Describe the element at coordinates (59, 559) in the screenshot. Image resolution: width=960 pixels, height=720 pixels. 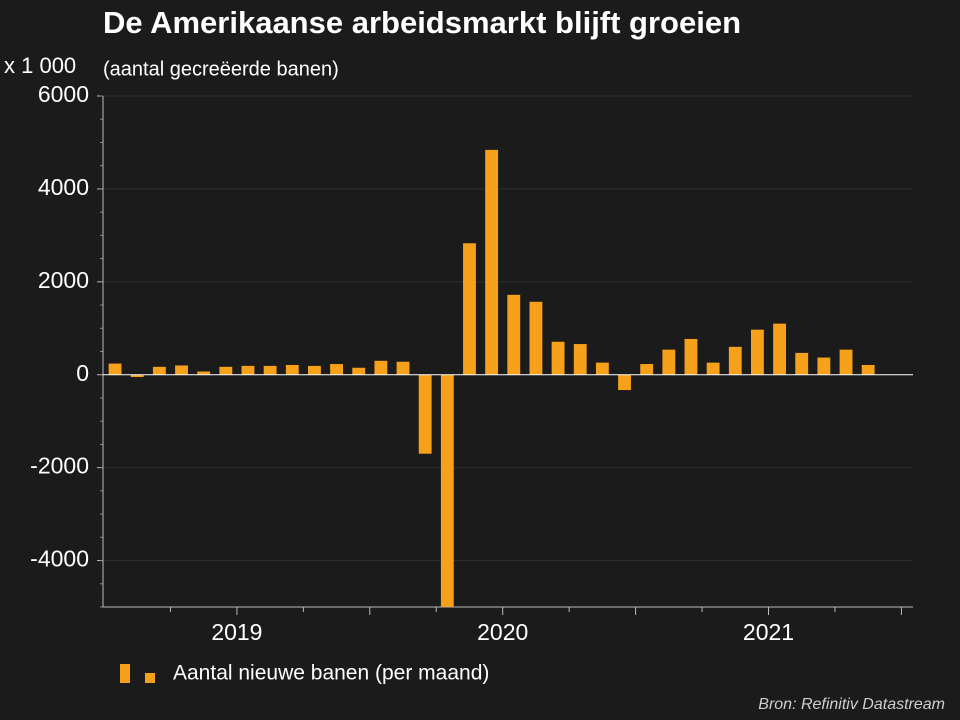
I see `y-tick-label: -4000` at that location.